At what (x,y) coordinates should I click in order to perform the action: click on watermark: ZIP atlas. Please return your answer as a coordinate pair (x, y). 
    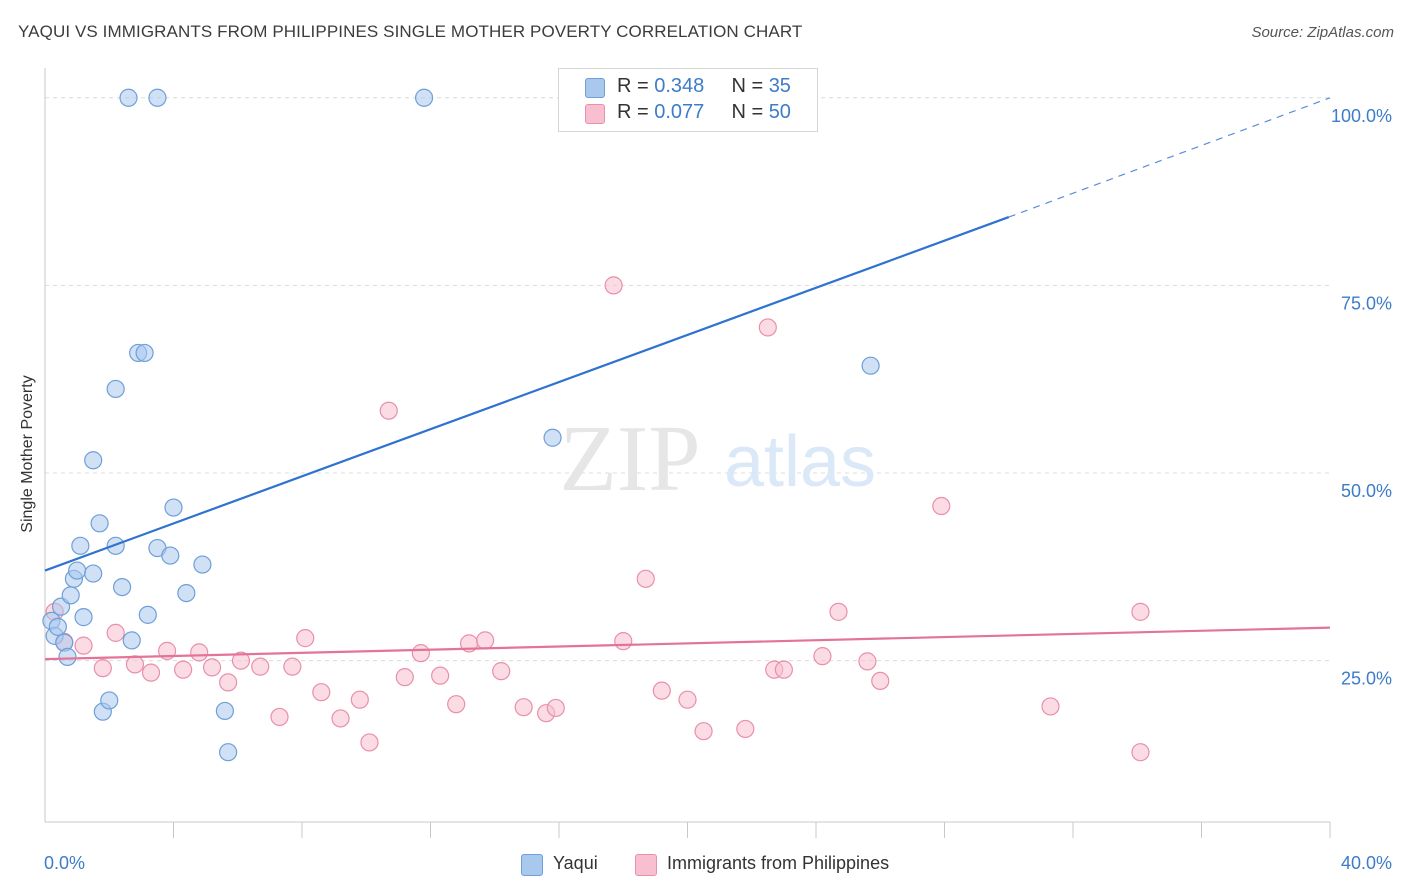
    Looking at the image, I should click on (718, 459).